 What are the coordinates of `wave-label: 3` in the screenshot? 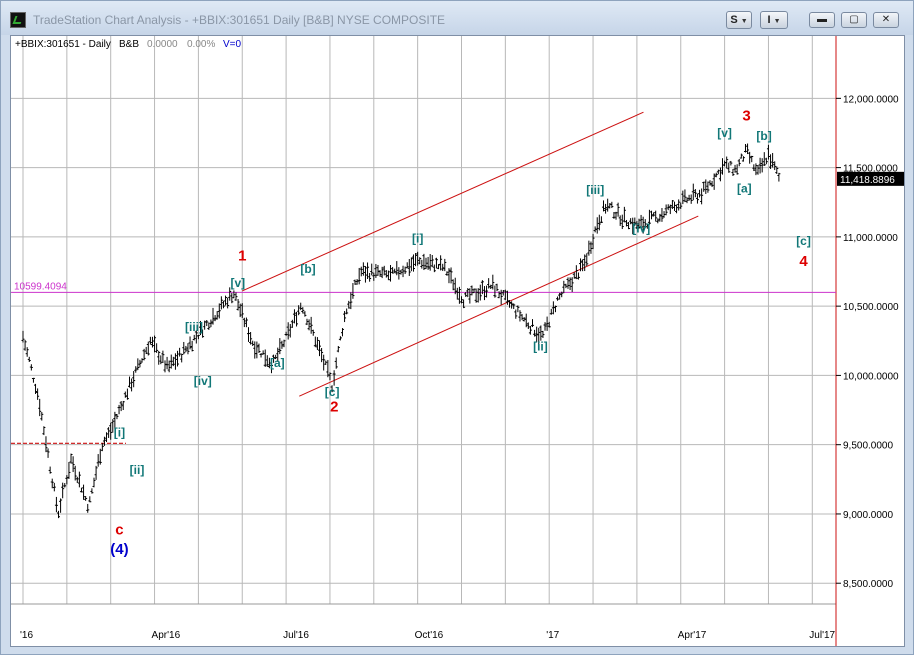 It's located at (746, 116).